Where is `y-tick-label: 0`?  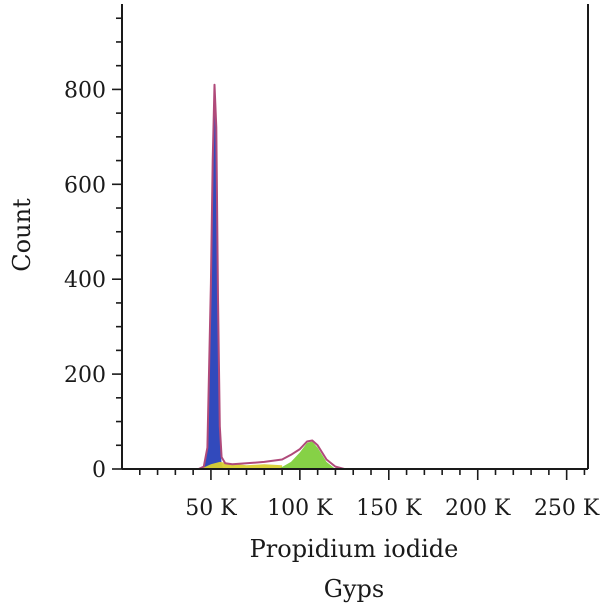 y-tick-label: 0 is located at coordinates (99, 470).